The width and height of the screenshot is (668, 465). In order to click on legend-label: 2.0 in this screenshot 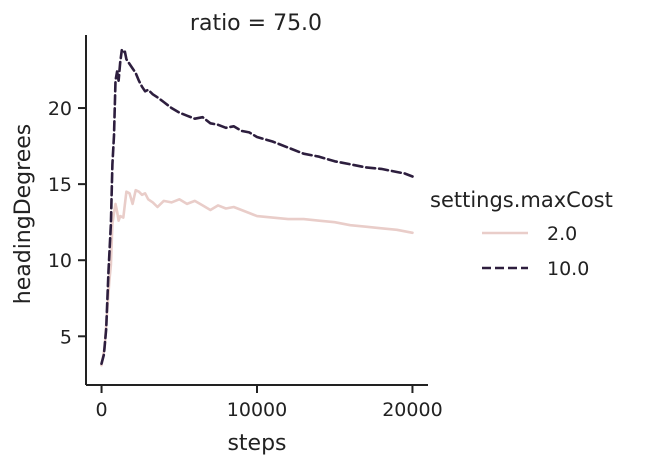, I will do `click(562, 234)`.